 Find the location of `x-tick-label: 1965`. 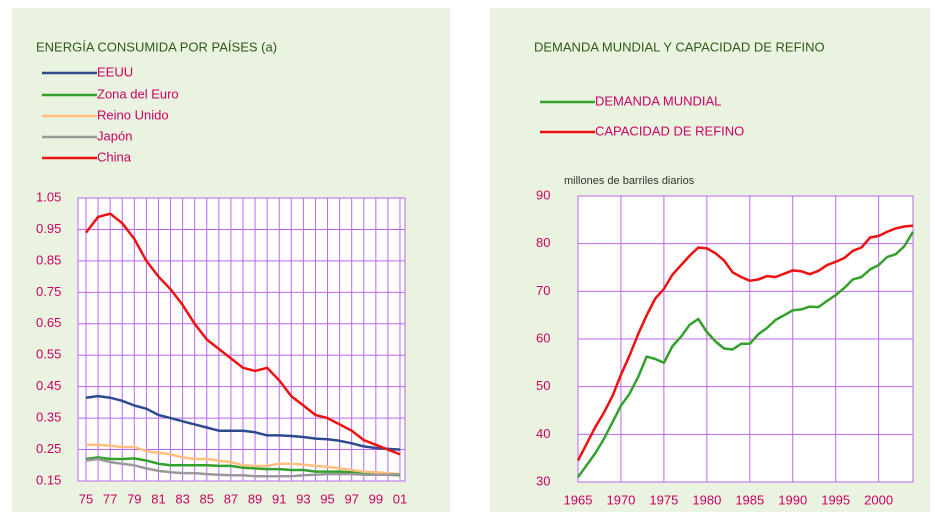

x-tick-label: 1965 is located at coordinates (578, 499).